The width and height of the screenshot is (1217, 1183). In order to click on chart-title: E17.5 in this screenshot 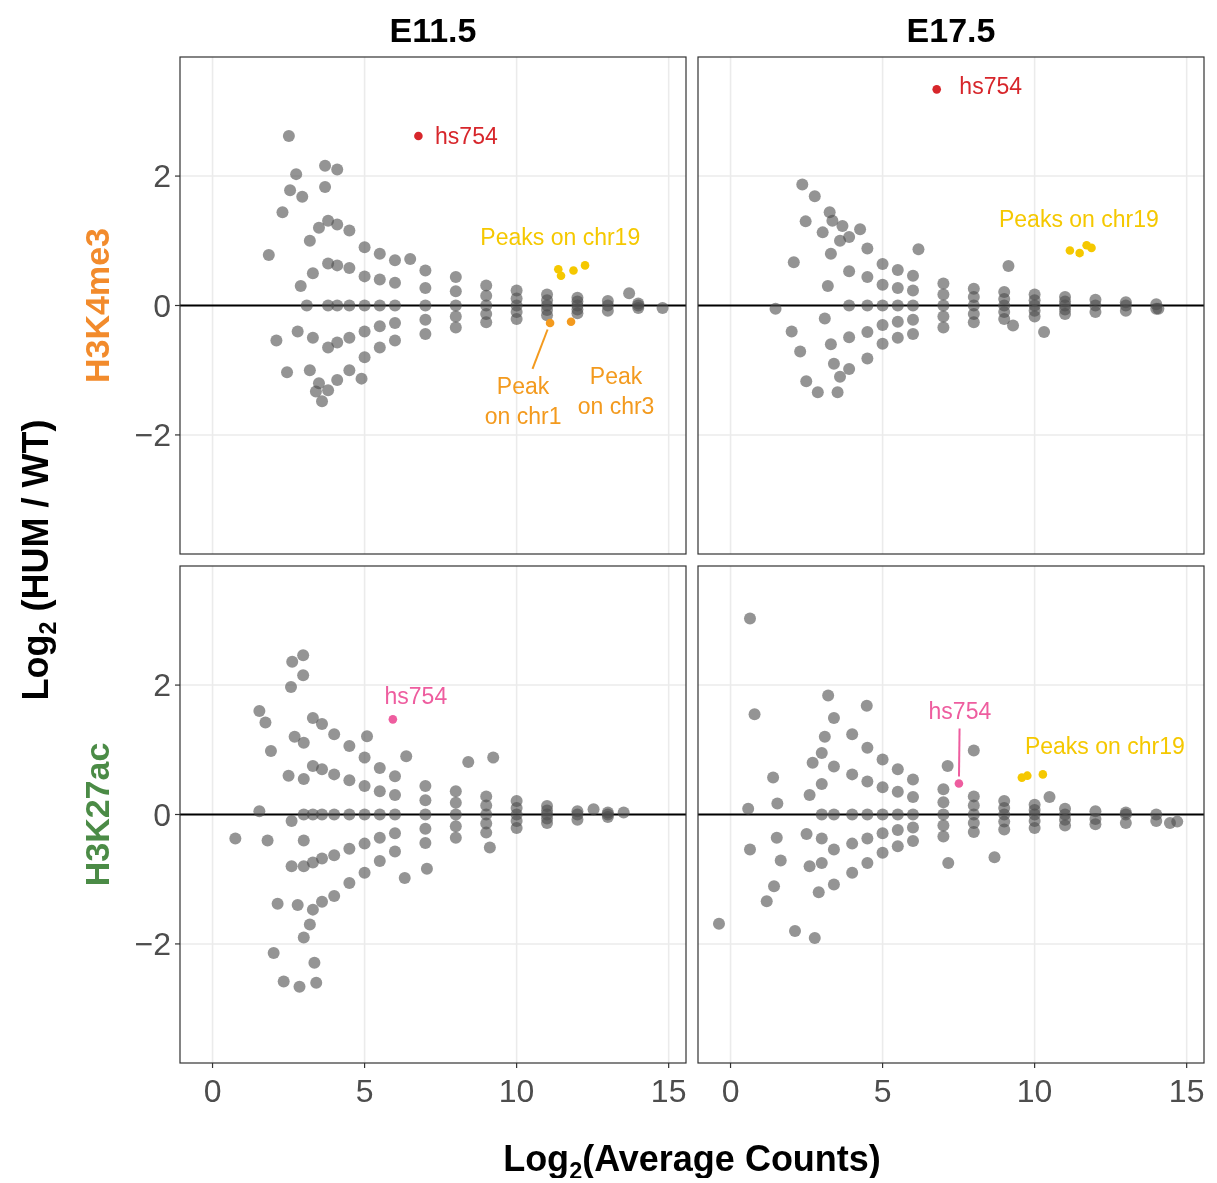, I will do `click(951, 30)`.